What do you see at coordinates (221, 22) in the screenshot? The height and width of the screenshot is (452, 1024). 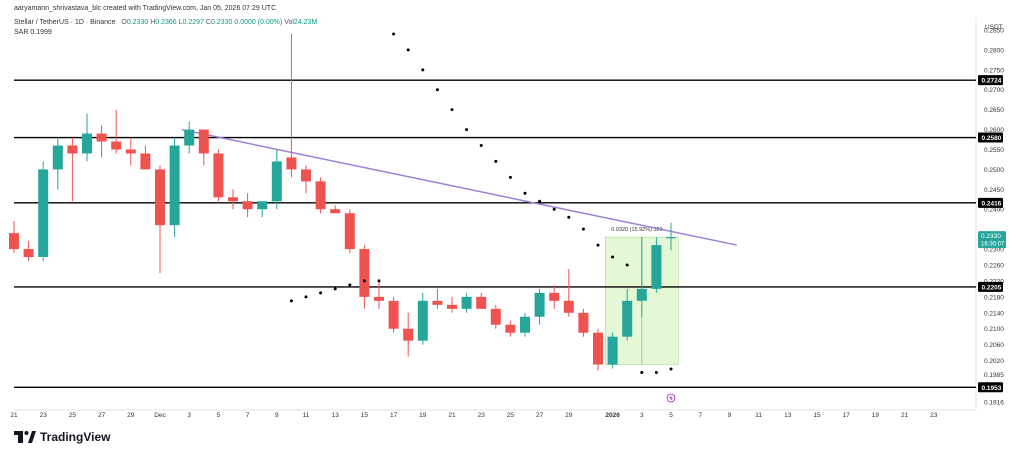 I see `ohlc-close: 0.2330` at bounding box center [221, 22].